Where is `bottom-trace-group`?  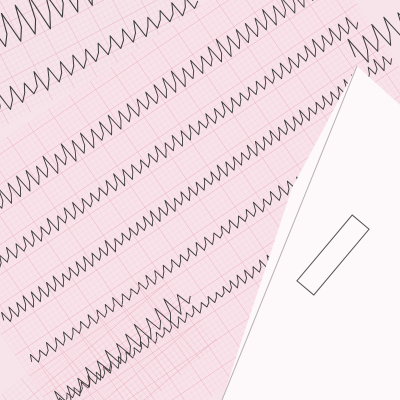 bottom-trace-group is located at coordinates (107, 347).